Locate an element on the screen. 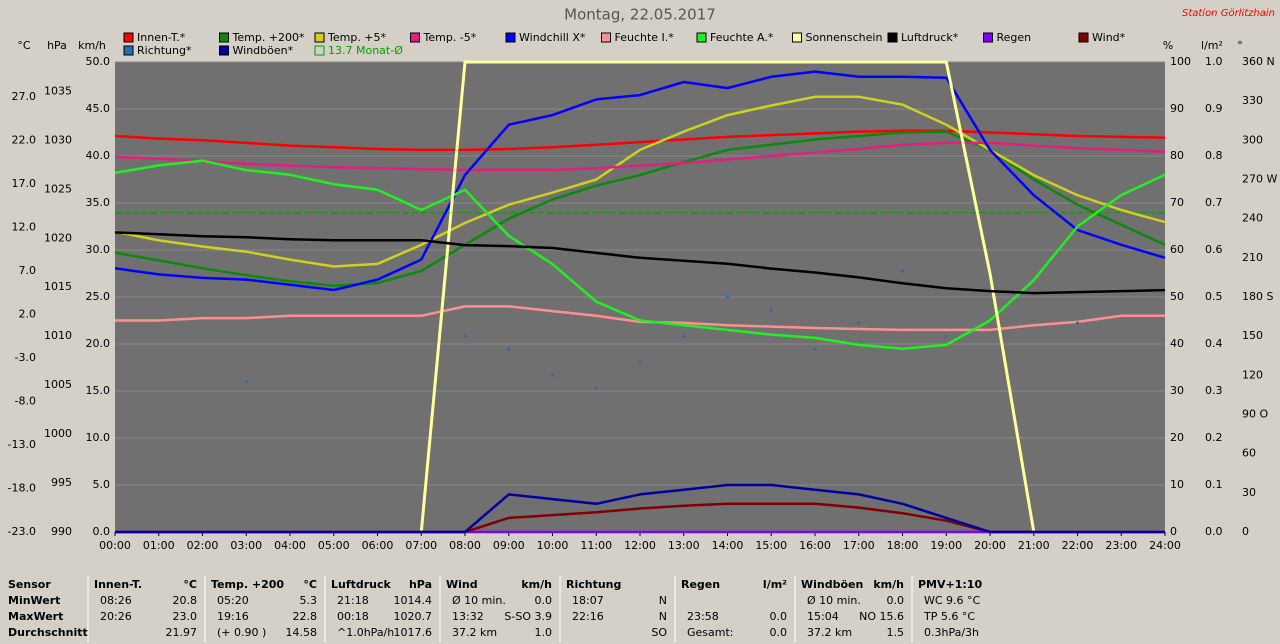 The image size is (1280, 644). x-tick-label: 15:00 is located at coordinates (771, 545).